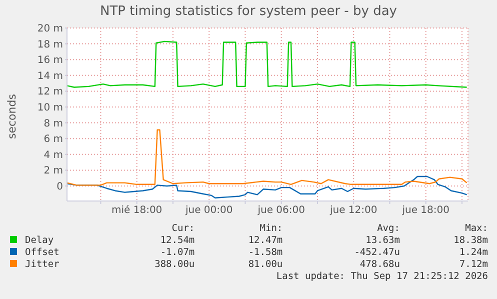 The image size is (497, 299). I want to click on x-tick-label: jue 06:00, so click(280, 210).